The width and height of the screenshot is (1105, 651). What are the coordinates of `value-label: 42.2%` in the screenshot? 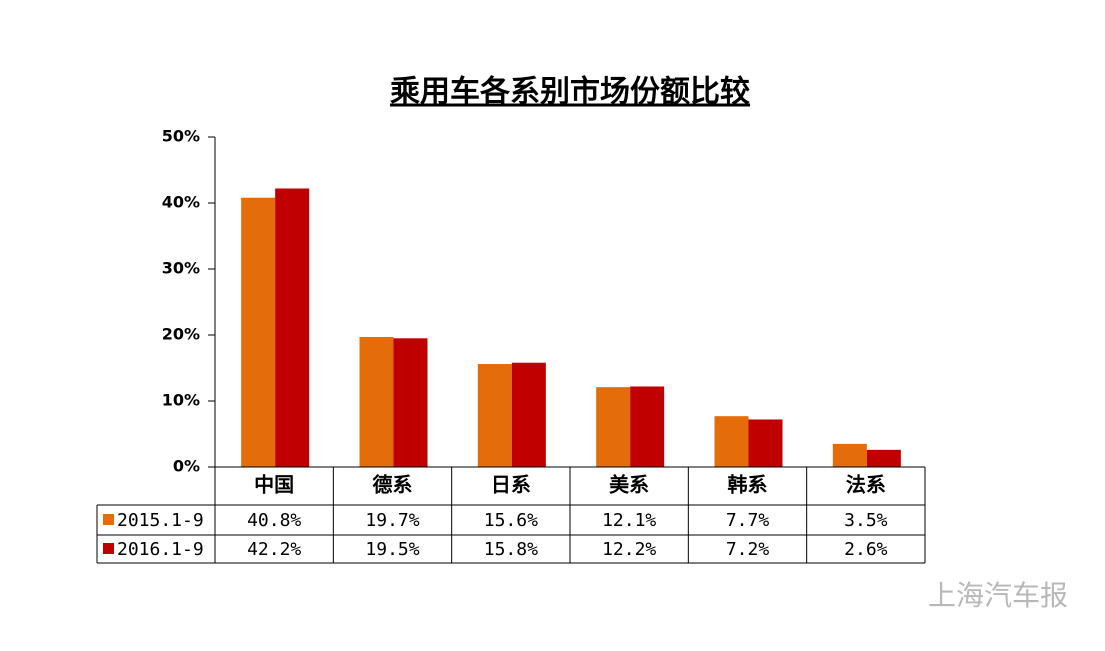 It's located at (274, 549).